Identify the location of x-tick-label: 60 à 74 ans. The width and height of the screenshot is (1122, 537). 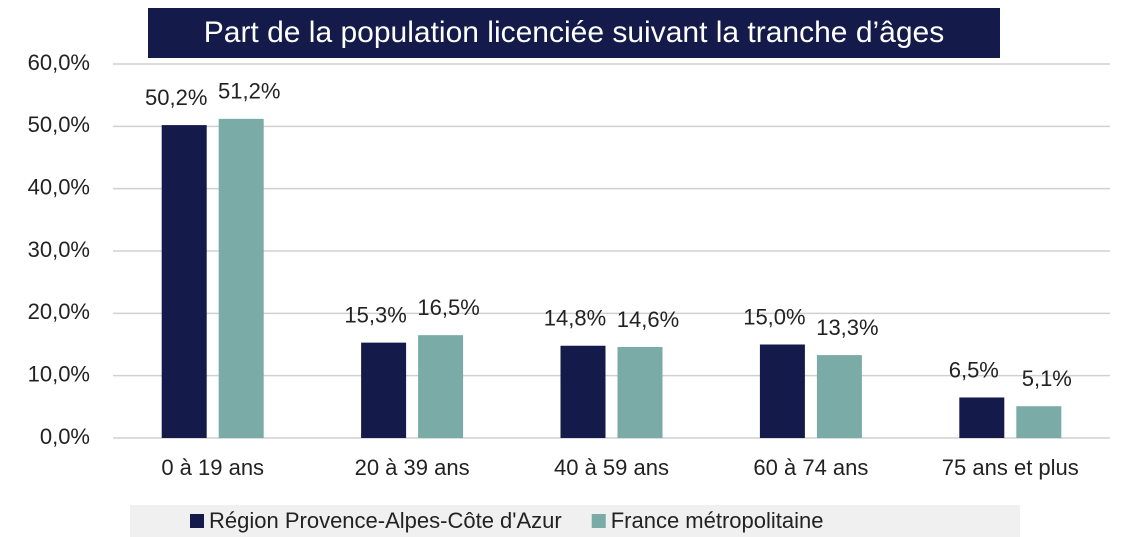
(810, 467).